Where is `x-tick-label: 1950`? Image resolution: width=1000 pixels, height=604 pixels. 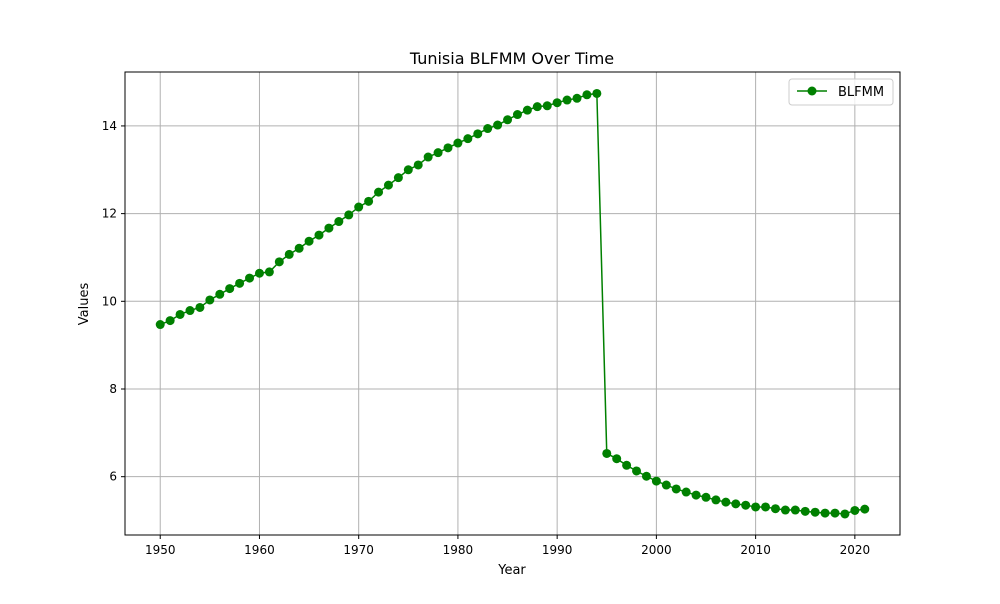
x-tick-label: 1950 is located at coordinates (160, 550).